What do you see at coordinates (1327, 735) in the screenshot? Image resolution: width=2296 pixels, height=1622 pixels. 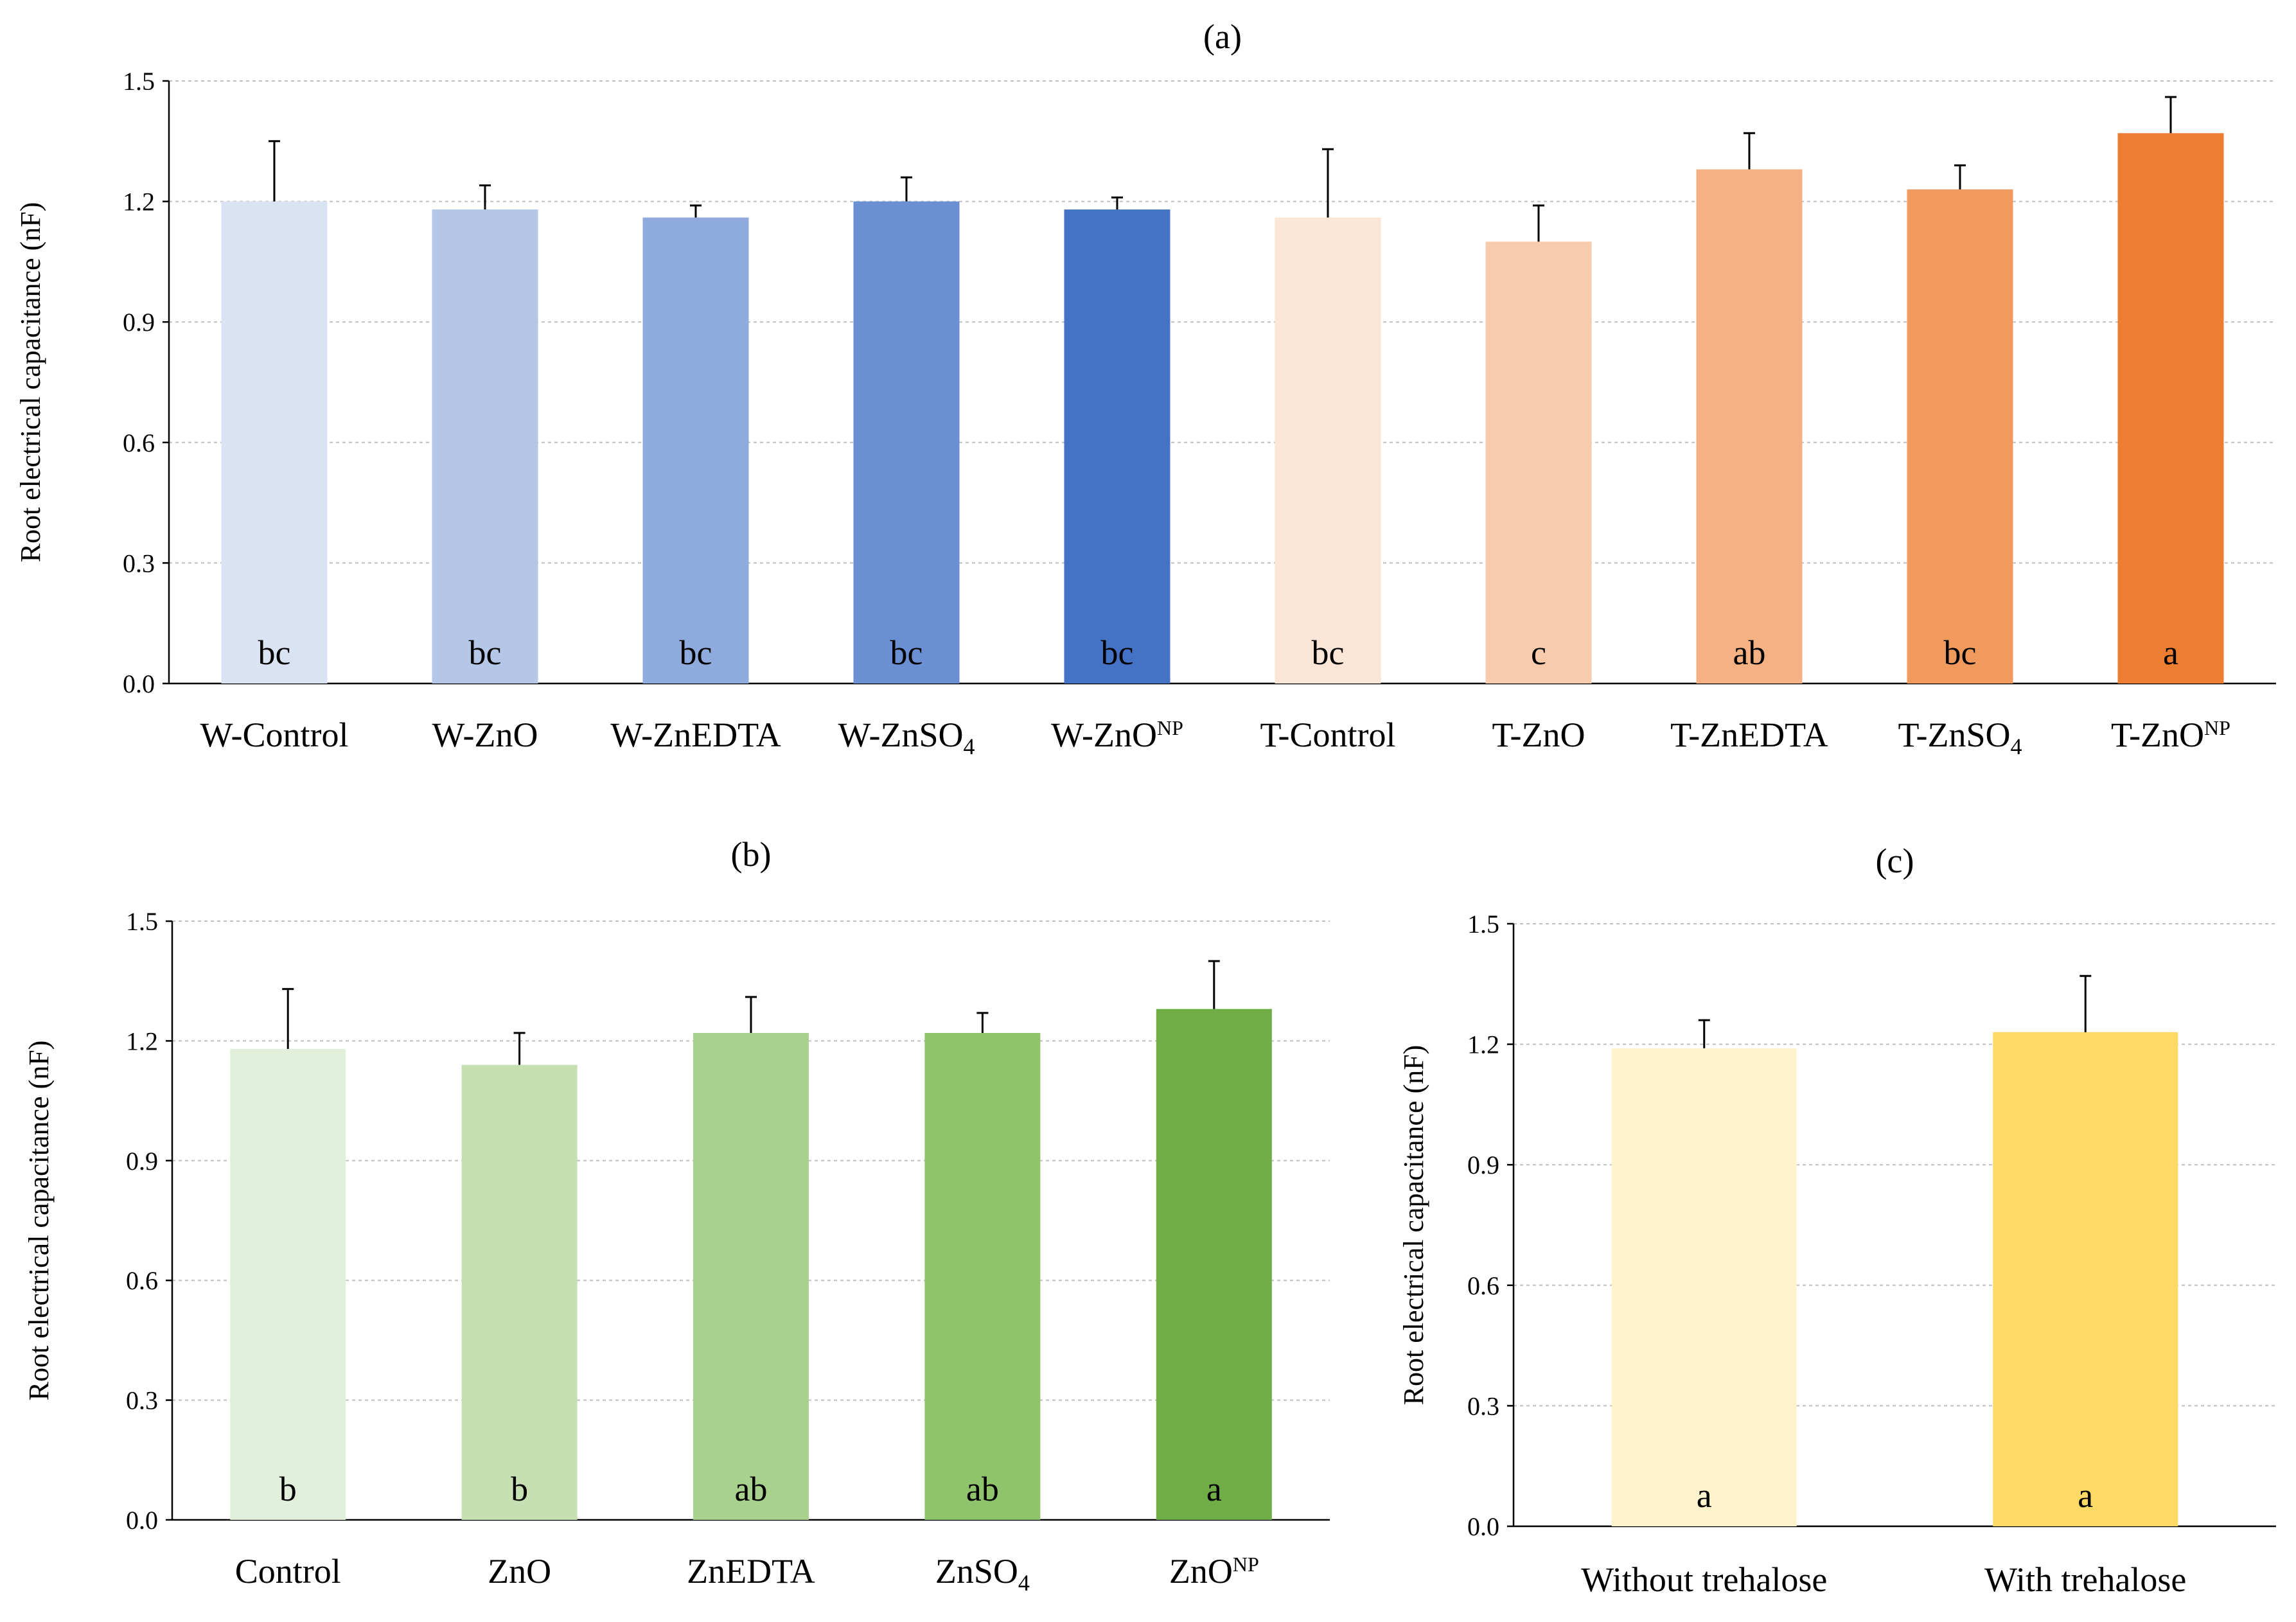 I see `x-tick-label: T-Control` at bounding box center [1327, 735].